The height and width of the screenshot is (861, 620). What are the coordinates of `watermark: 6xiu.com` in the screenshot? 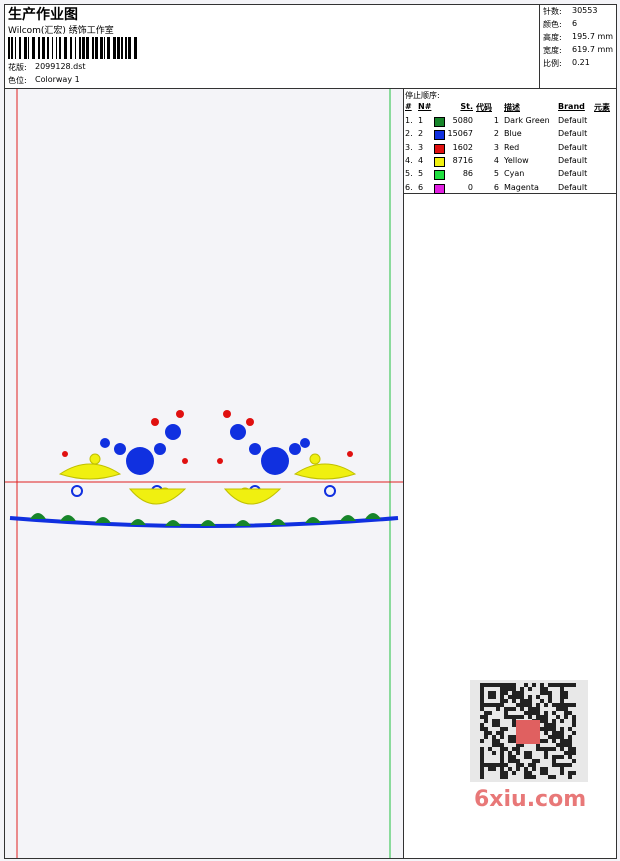 It's located at (530, 799).